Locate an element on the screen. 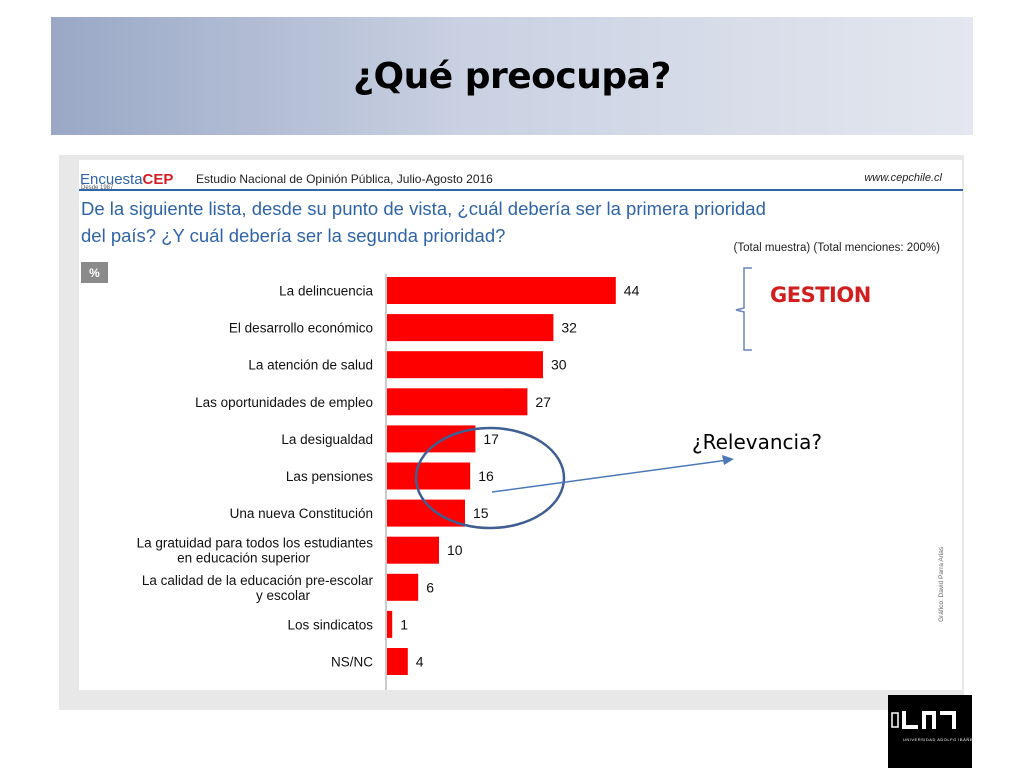 This screenshot has height=773, width=1024. category-label-4: La desigualdad is located at coordinates (327, 439).